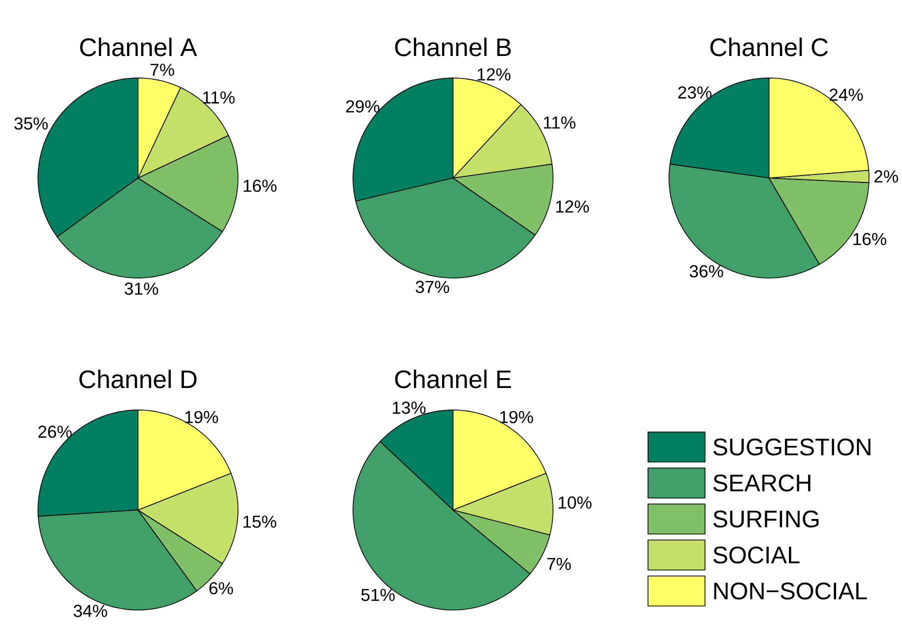 The width and height of the screenshot is (902, 628). Describe the element at coordinates (769, 47) in the screenshot. I see `chart-title: Channel C` at that location.